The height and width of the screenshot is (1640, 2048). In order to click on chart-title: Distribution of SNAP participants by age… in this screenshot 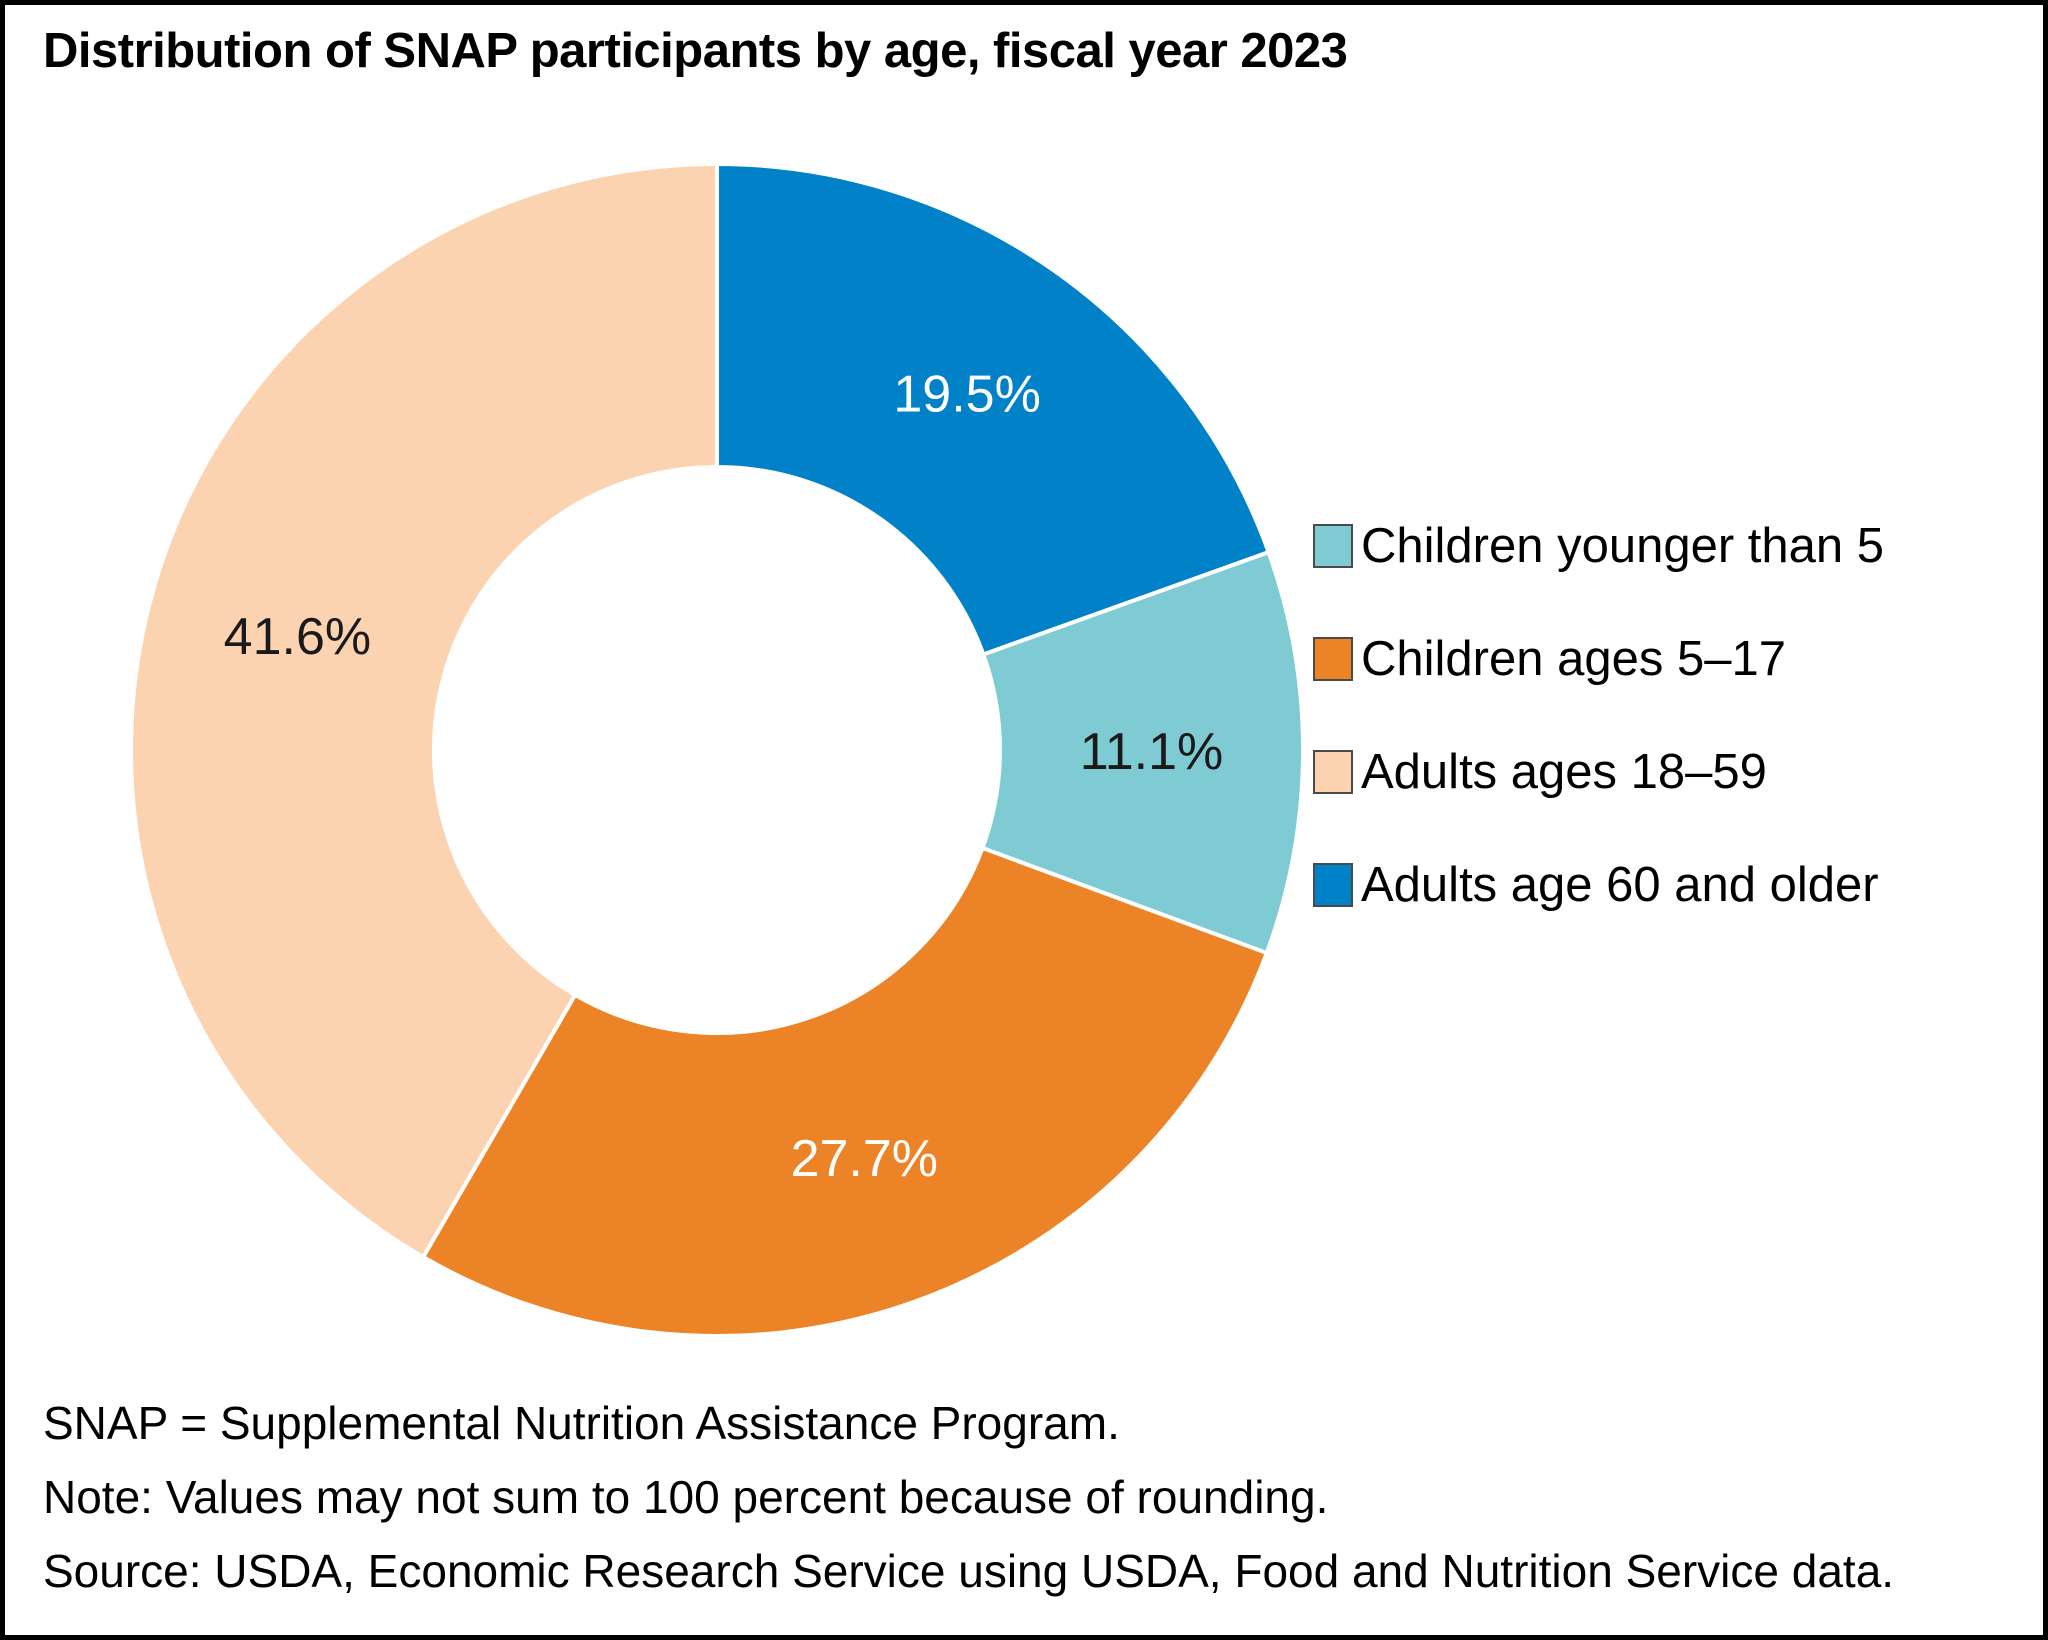, I will do `click(695, 51)`.